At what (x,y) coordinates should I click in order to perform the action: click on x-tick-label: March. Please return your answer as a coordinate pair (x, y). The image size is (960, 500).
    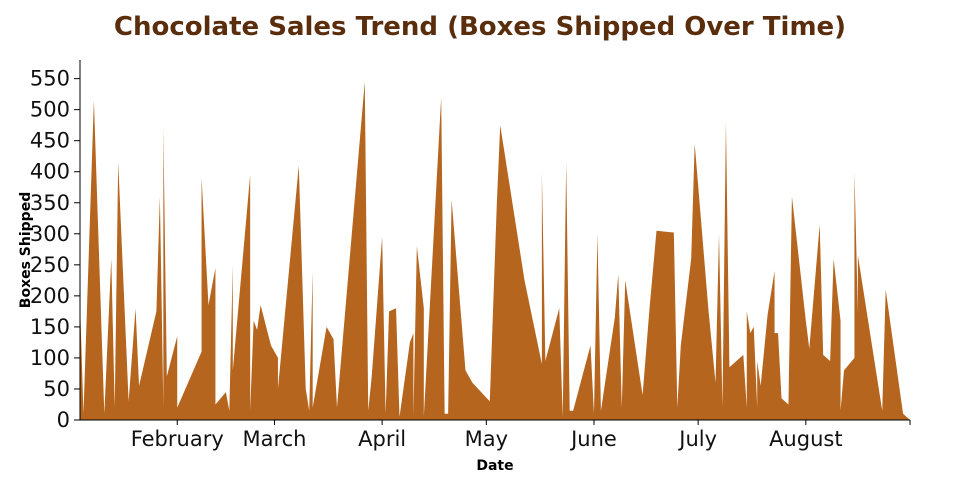
    Looking at the image, I should click on (274, 439).